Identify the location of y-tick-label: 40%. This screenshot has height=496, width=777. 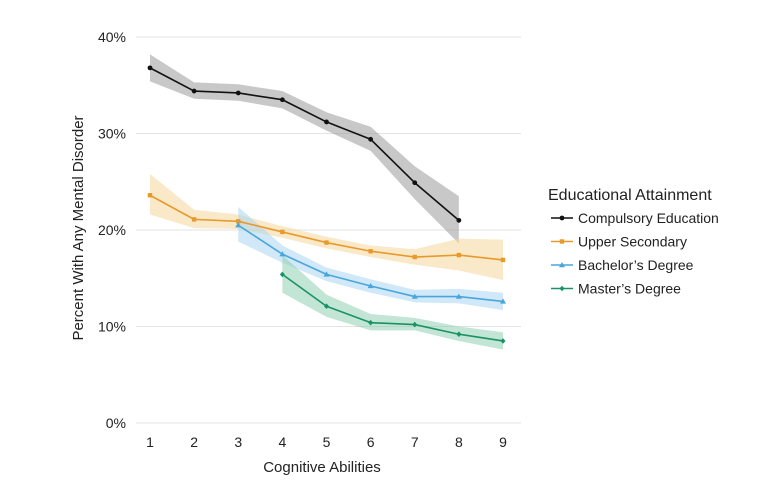
(112, 37).